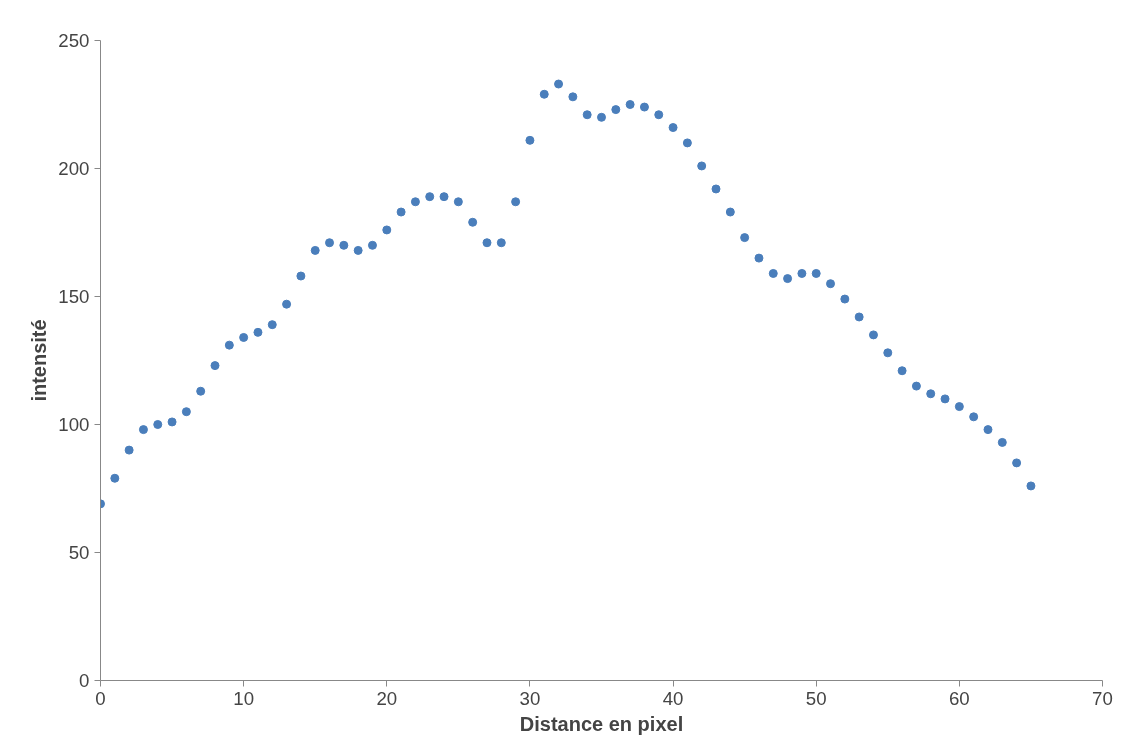 The image size is (1144, 749). I want to click on x-tick-label: 10, so click(244, 698).